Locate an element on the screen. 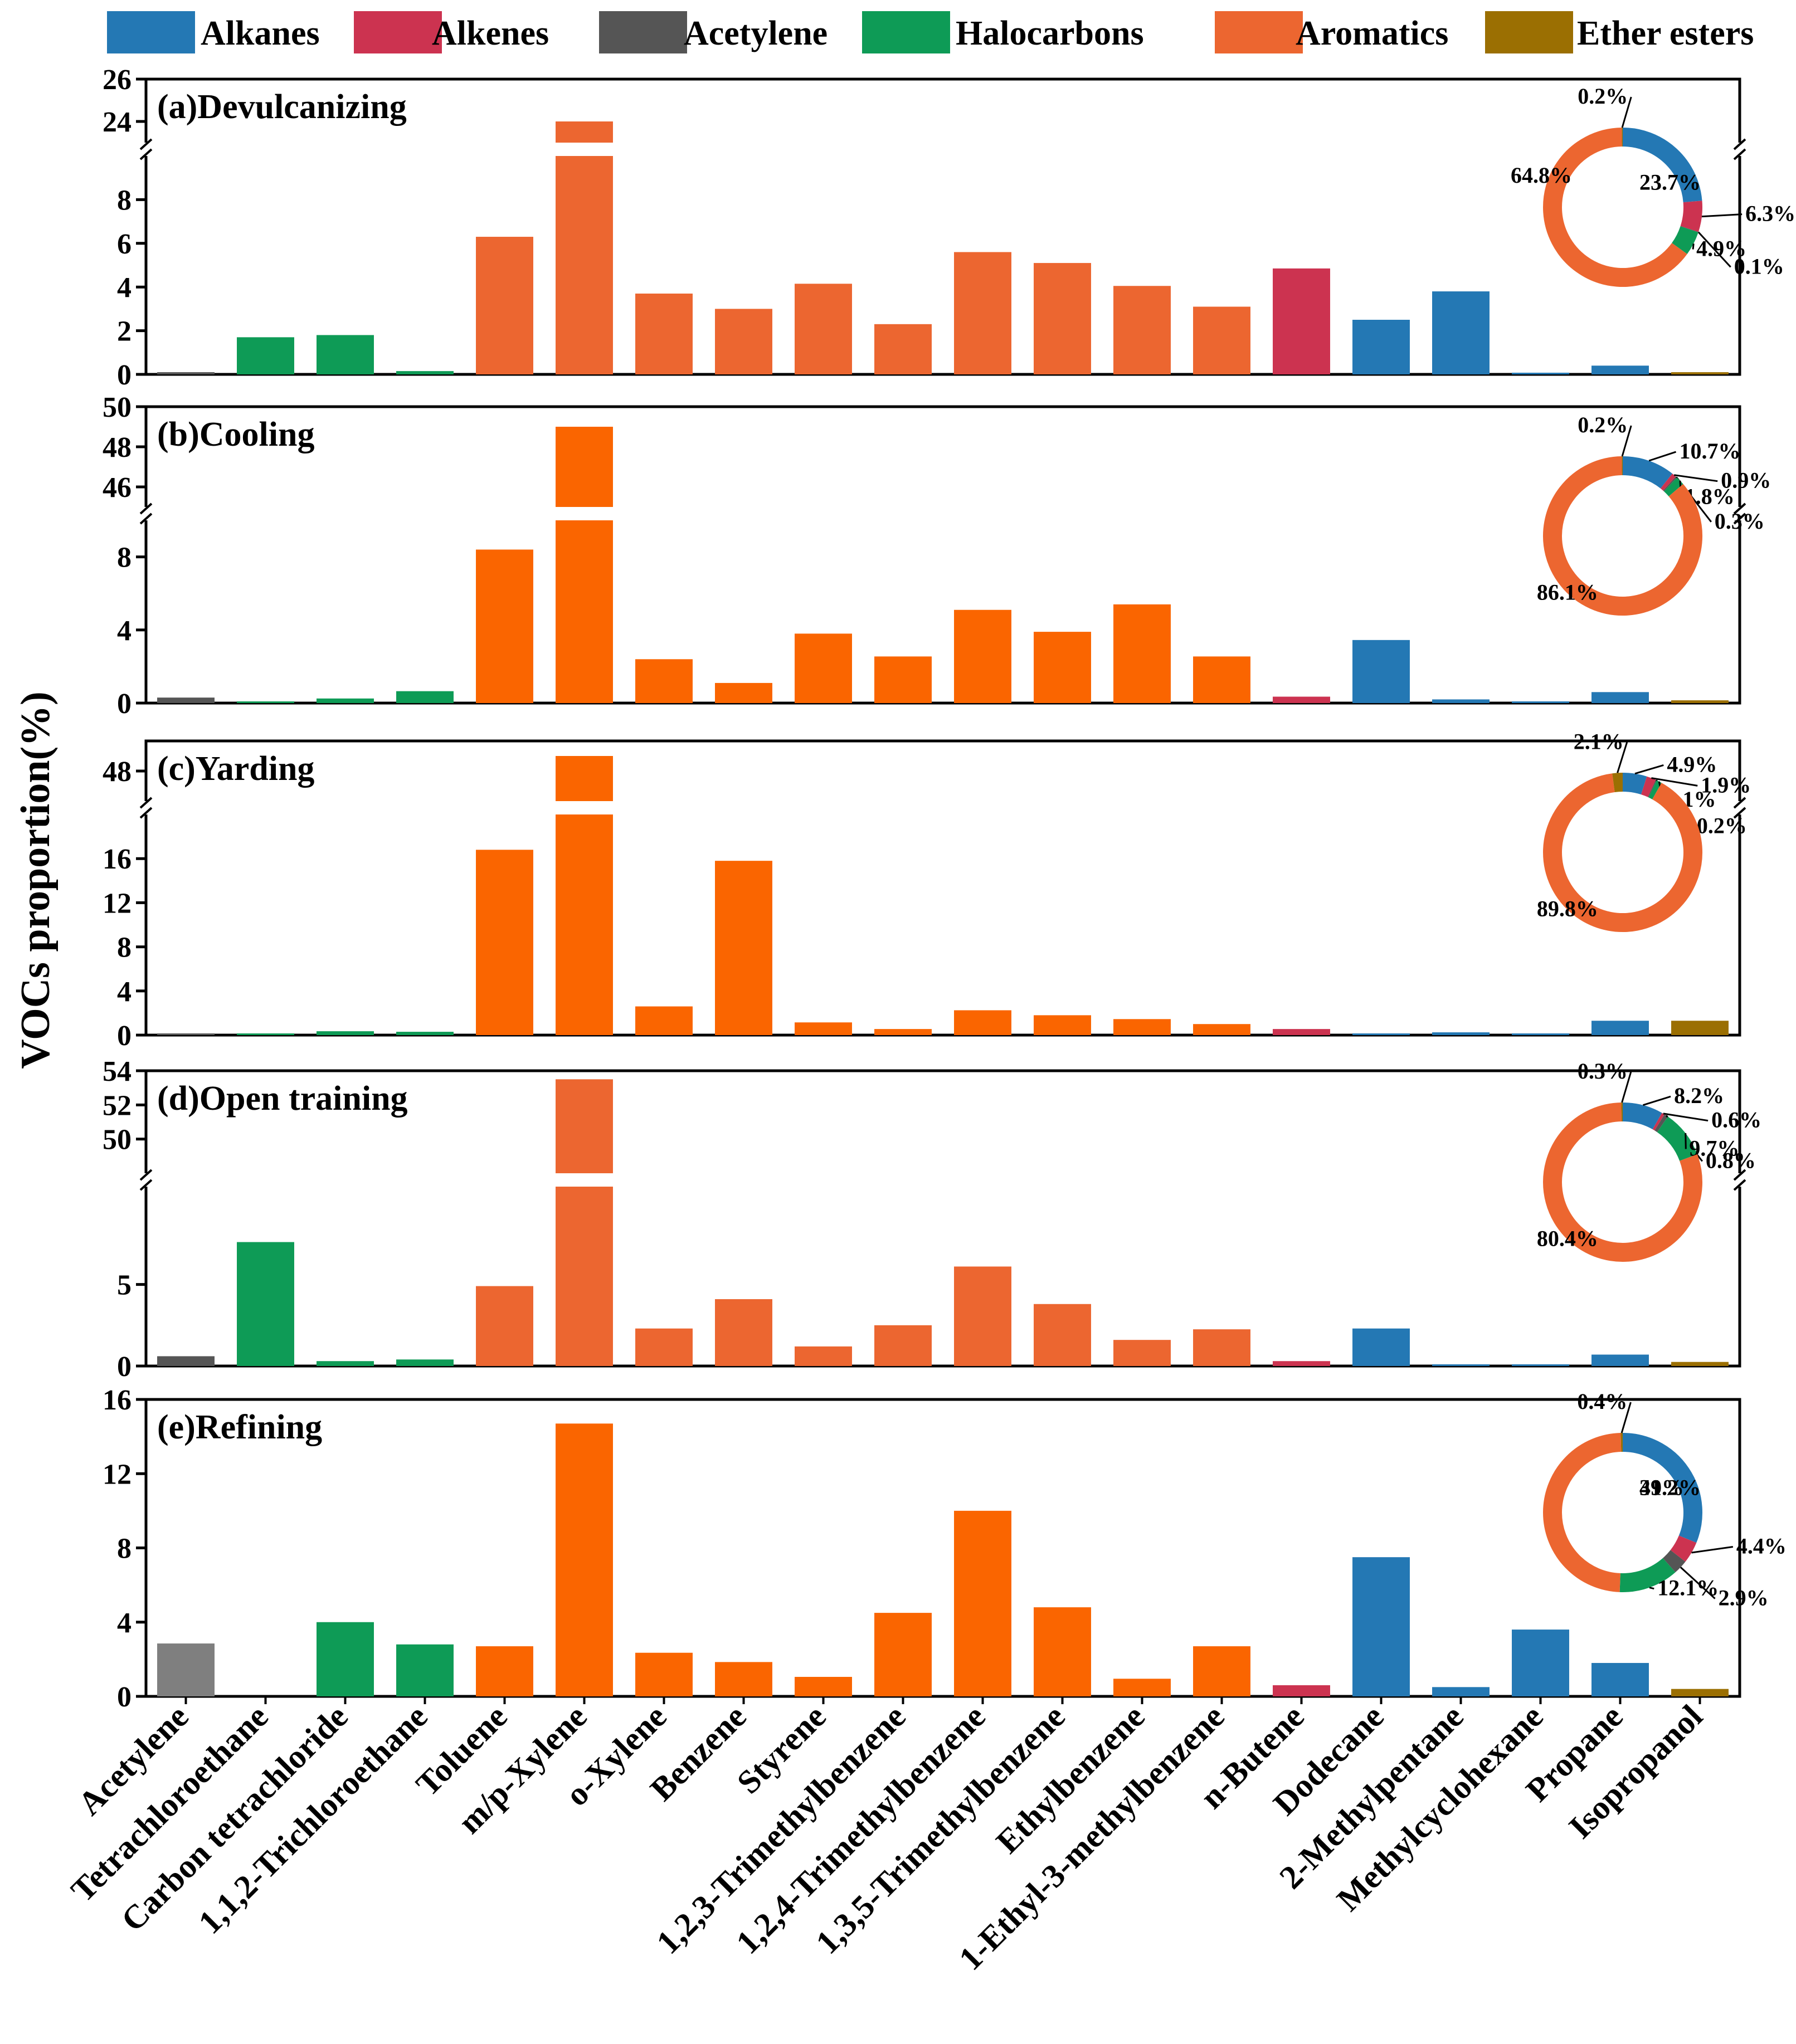  donut-label-3-0: 8.2% is located at coordinates (1699, 1096).